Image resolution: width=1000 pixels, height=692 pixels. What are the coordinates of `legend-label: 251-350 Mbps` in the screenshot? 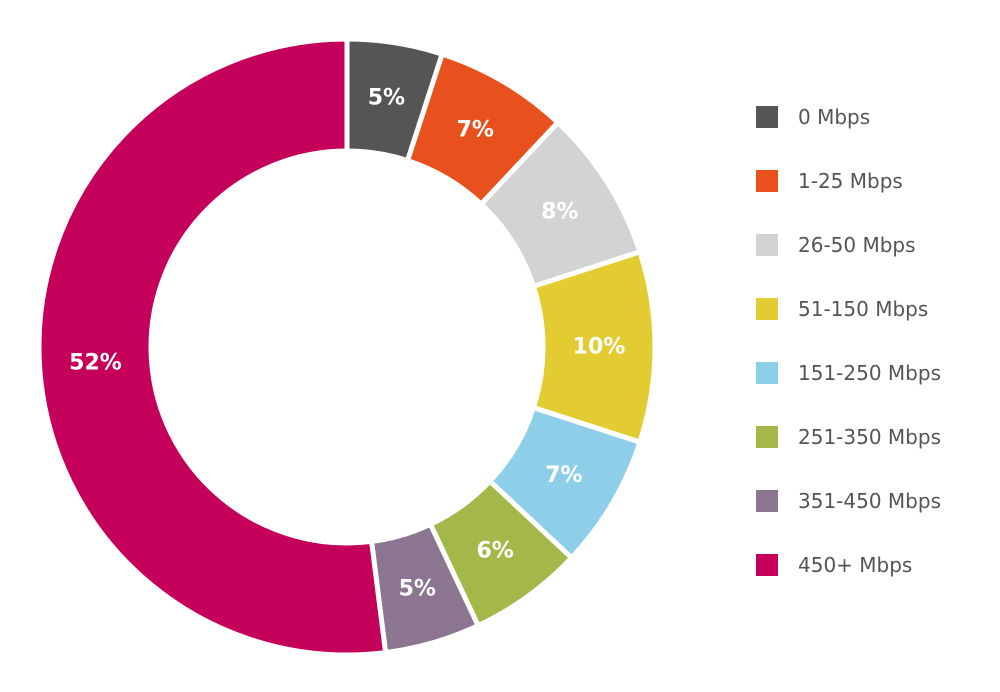 It's located at (869, 437).